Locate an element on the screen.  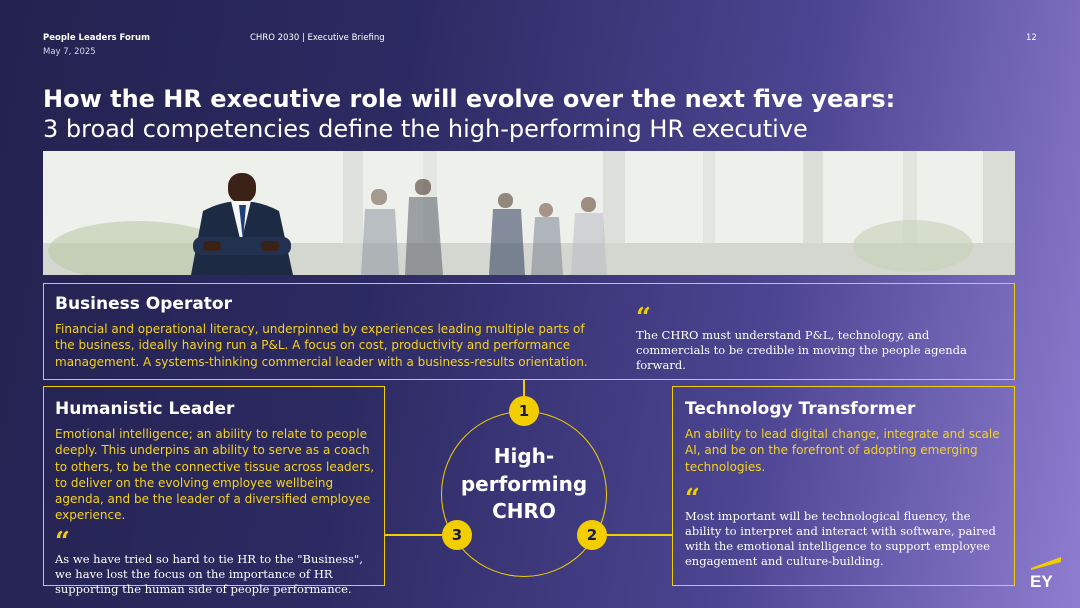
chro-label-line3: CHRO is located at coordinates (524, 511).